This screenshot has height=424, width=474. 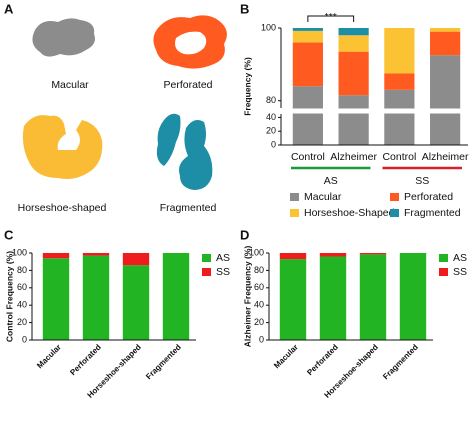 What do you see at coordinates (70, 85) in the screenshot?
I see `shape-label: Macular` at bounding box center [70, 85].